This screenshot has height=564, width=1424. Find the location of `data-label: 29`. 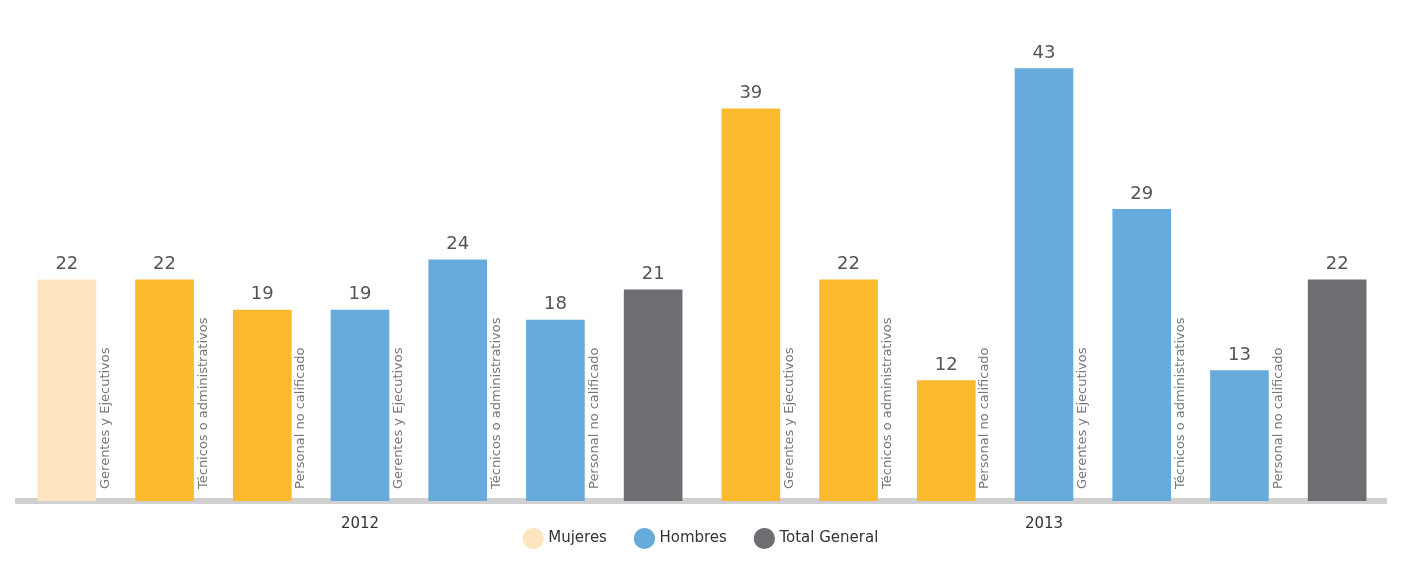

data-label: 29 is located at coordinates (1142, 192).